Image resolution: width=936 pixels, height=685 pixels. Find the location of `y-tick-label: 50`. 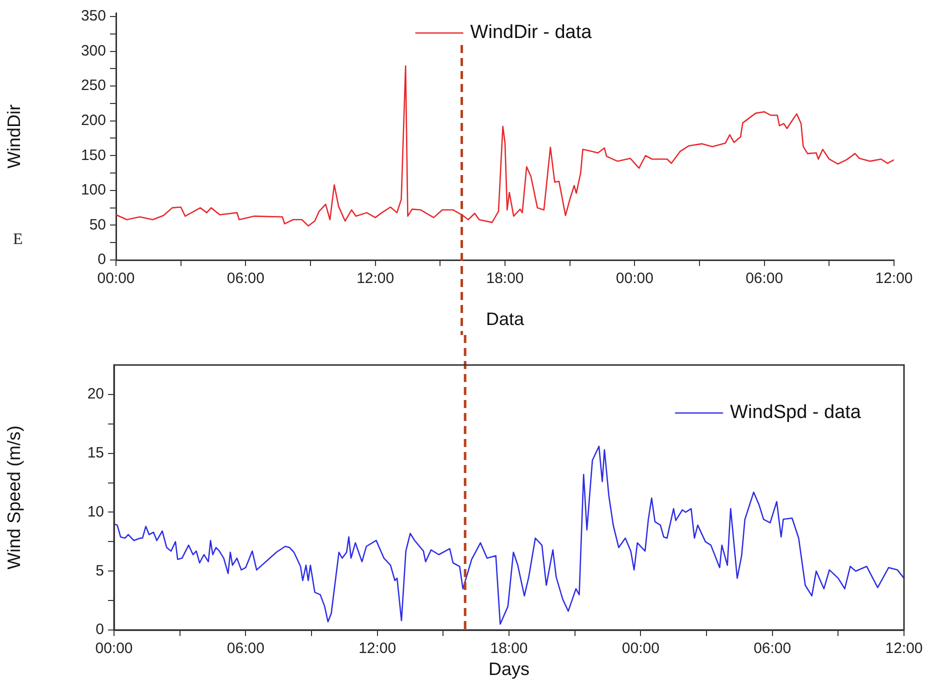

y-tick-label: 50 is located at coordinates (97, 225).